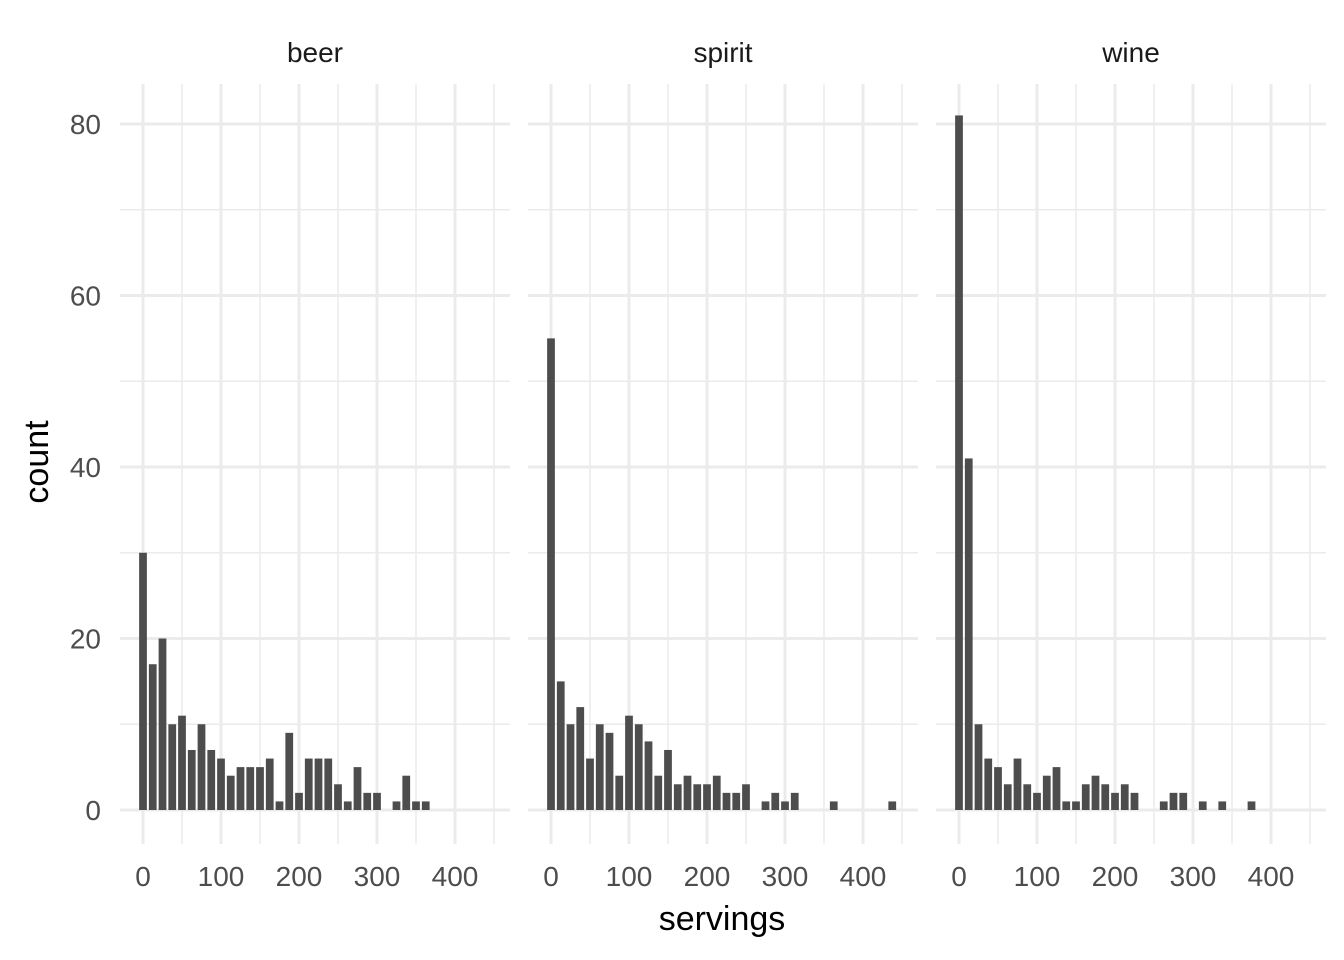 Image resolution: width=1344 pixels, height=960 pixels. Describe the element at coordinates (315, 52) in the screenshot. I see `facet-label: beer` at that location.